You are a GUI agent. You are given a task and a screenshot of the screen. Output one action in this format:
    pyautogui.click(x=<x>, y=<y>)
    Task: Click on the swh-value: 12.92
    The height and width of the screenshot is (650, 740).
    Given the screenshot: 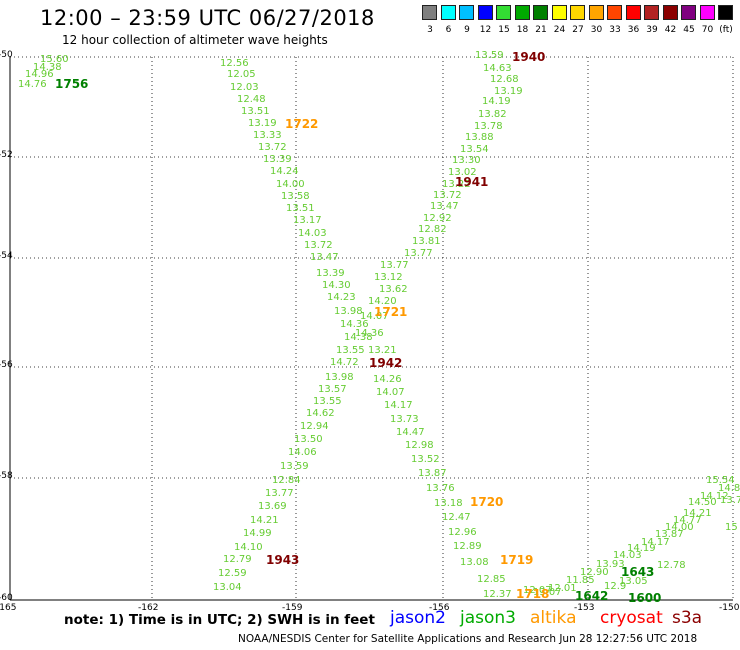 What is the action you would take?
    pyautogui.click(x=437, y=218)
    